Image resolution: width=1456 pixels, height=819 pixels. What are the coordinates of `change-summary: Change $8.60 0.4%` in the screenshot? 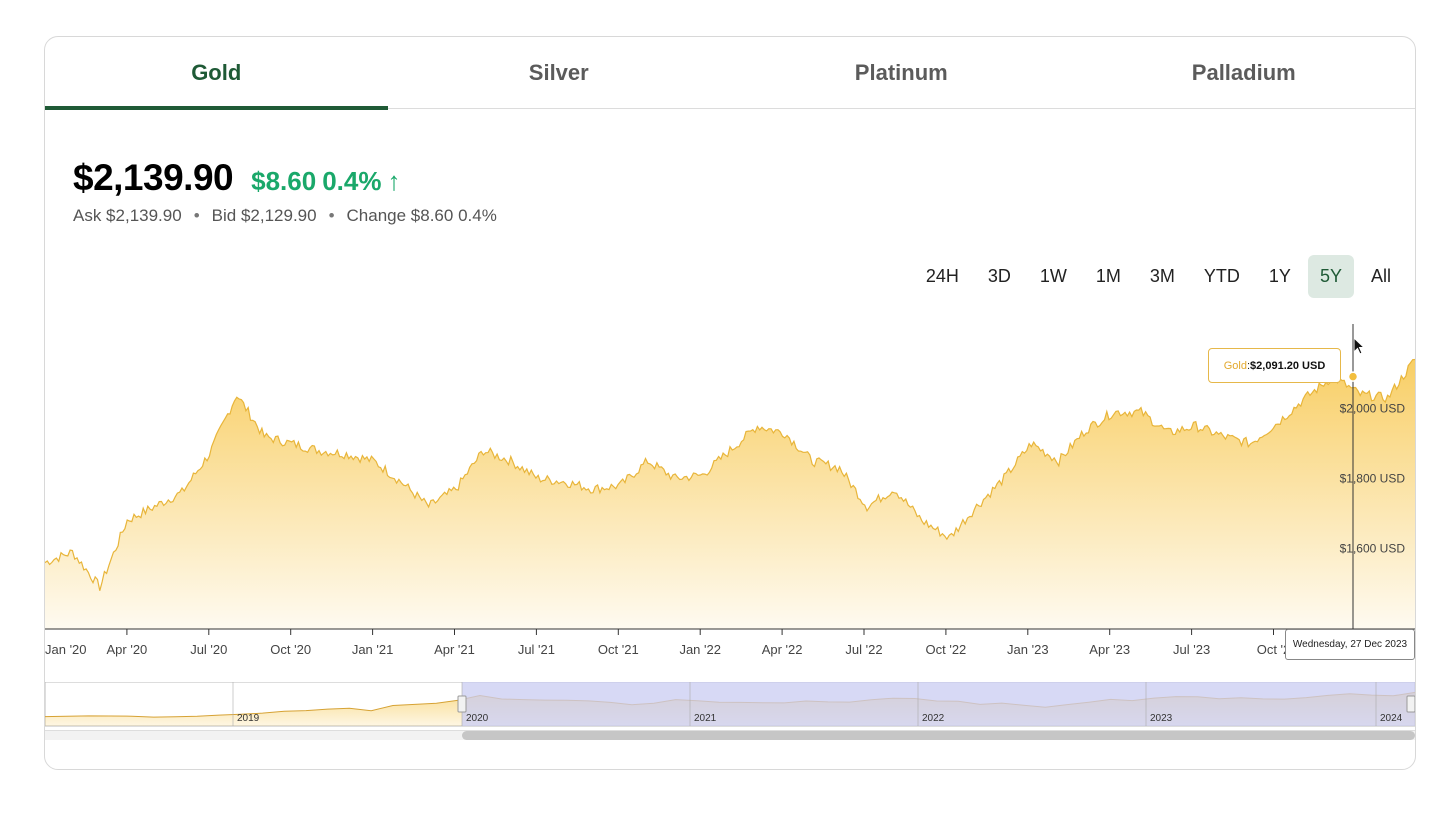 It's located at (421, 215).